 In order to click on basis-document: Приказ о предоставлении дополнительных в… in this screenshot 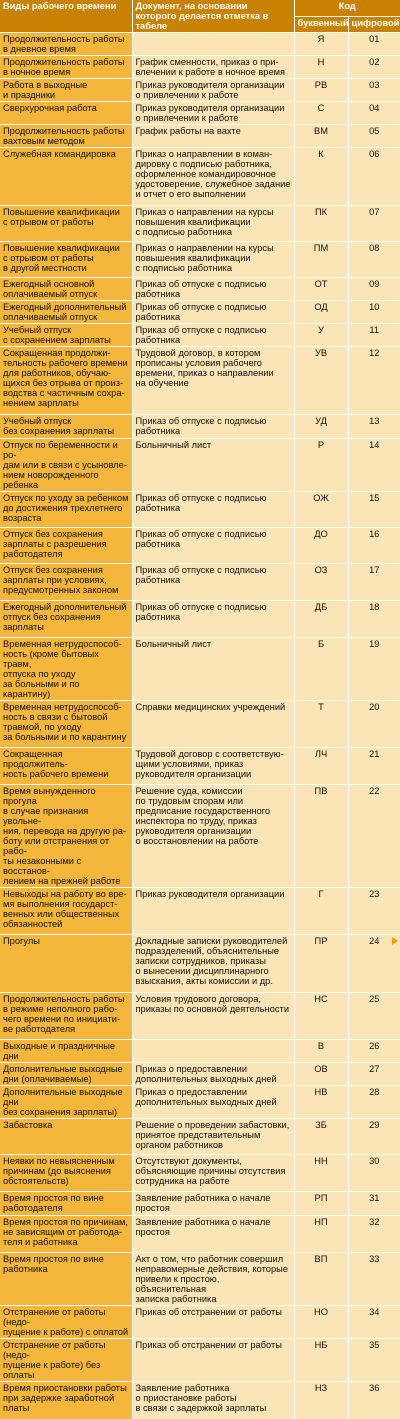, I will do `click(213, 1102)`.